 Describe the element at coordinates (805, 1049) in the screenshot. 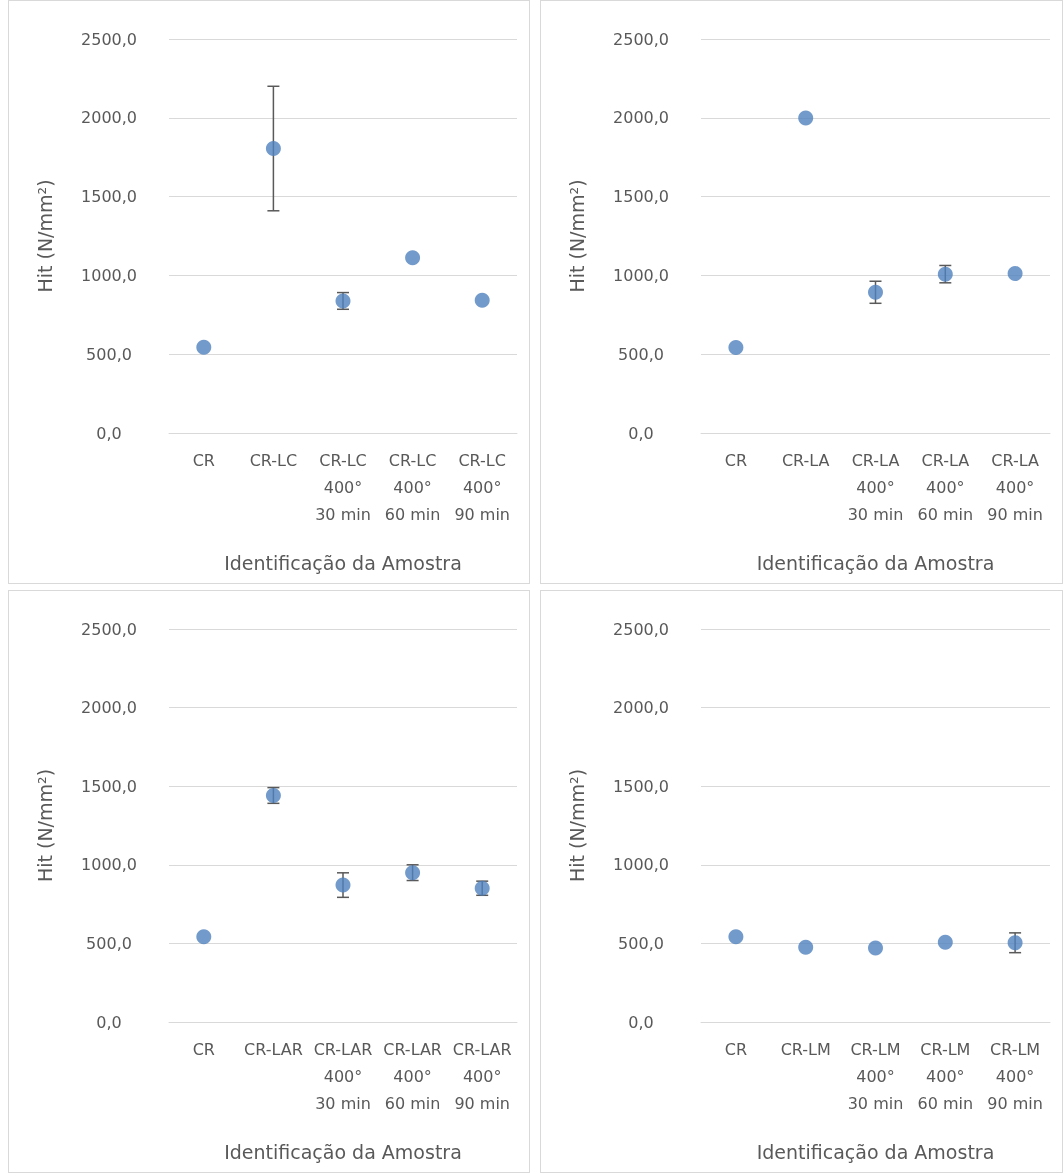

I see `x-tick-label: CR-LM` at that location.